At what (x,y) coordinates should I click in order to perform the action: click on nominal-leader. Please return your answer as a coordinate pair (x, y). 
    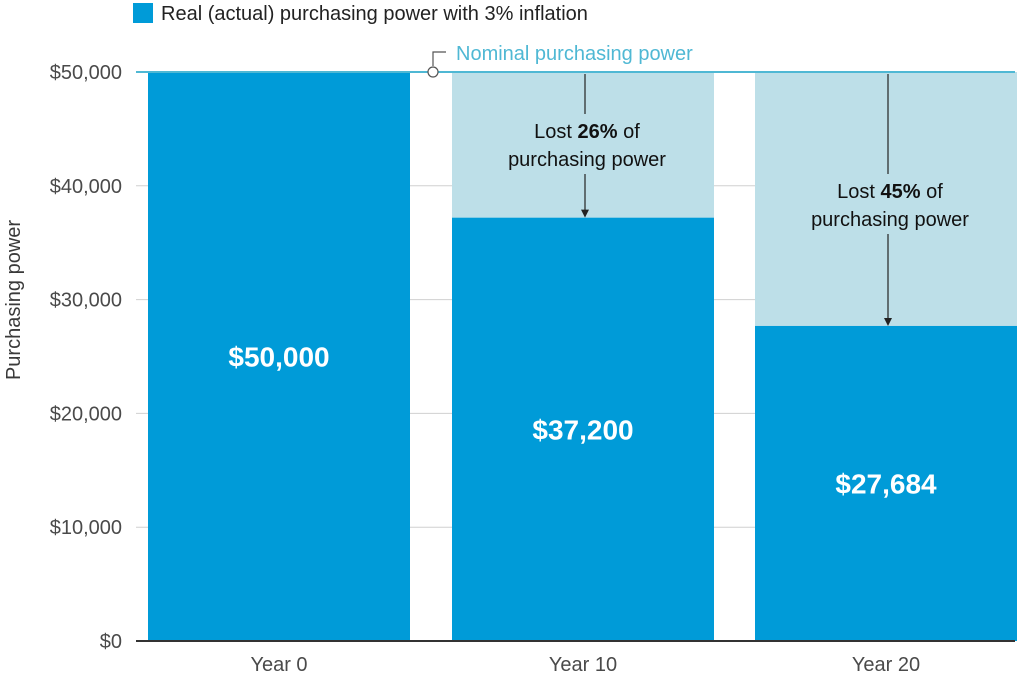
    Looking at the image, I should click on (439, 58).